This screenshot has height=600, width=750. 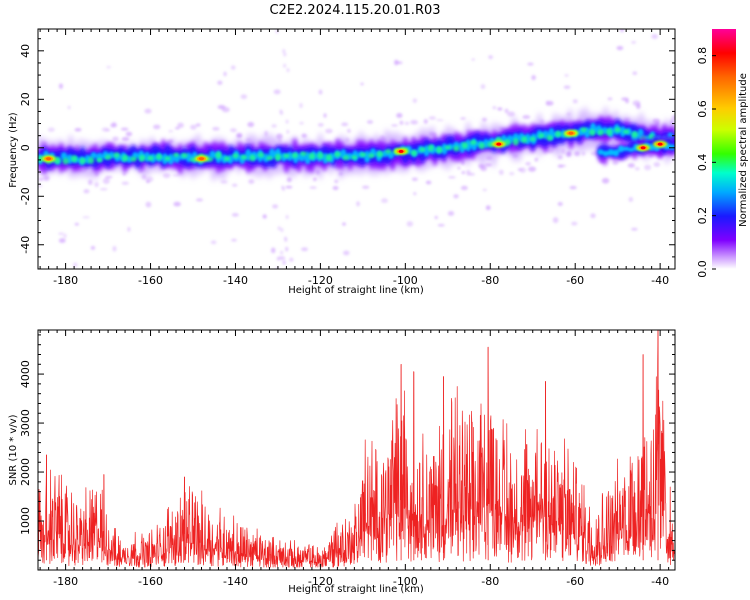 I want to click on x-tick-label: -160, so click(x=150, y=280).